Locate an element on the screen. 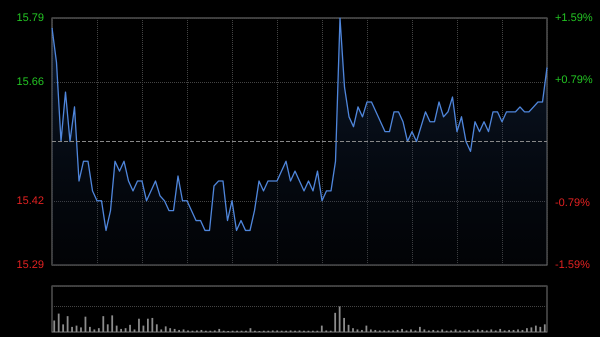 The height and width of the screenshot is (337, 600). y2-tick-label: +0.79% is located at coordinates (574, 80).